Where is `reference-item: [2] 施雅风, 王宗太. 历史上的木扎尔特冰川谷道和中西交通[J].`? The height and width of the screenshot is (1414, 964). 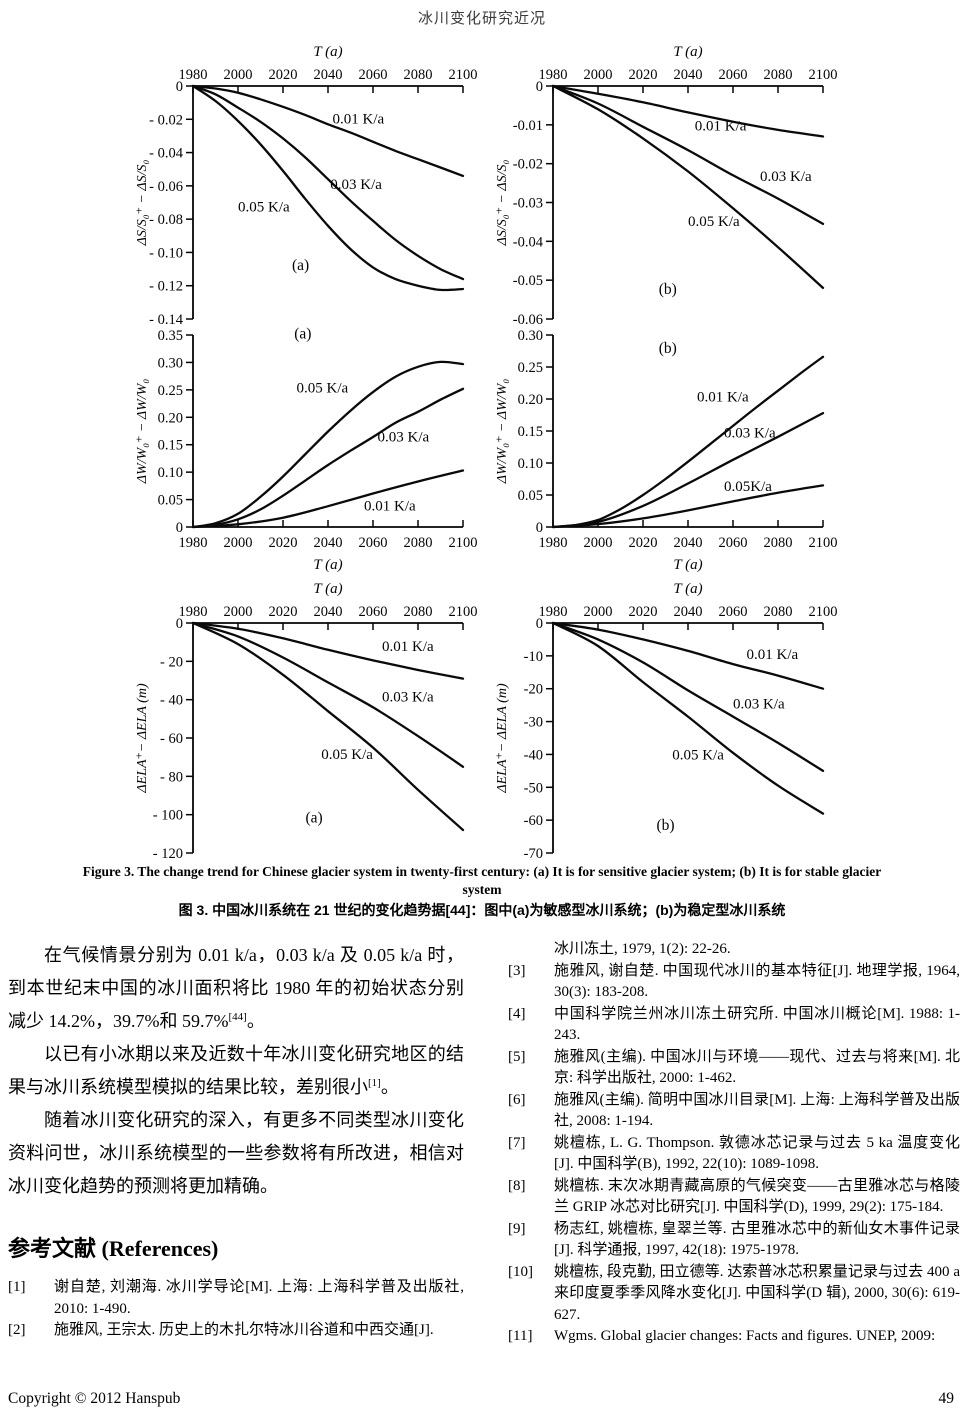 reference-item: [2] 施雅风, 王宗太. 历史上的木扎尔特冰川谷道和中西交通[J]. is located at coordinates (236, 1331).